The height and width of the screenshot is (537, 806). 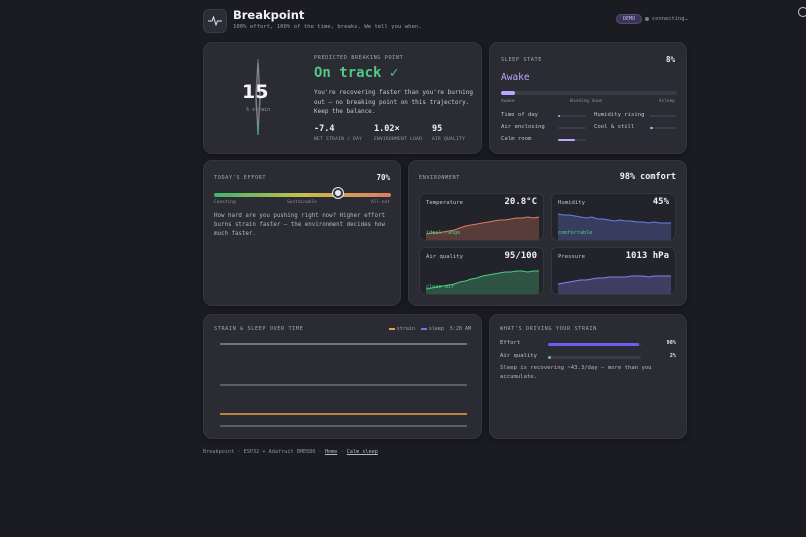 What do you see at coordinates (510, 343) in the screenshot?
I see `driver-effort-name: Effort` at bounding box center [510, 343].